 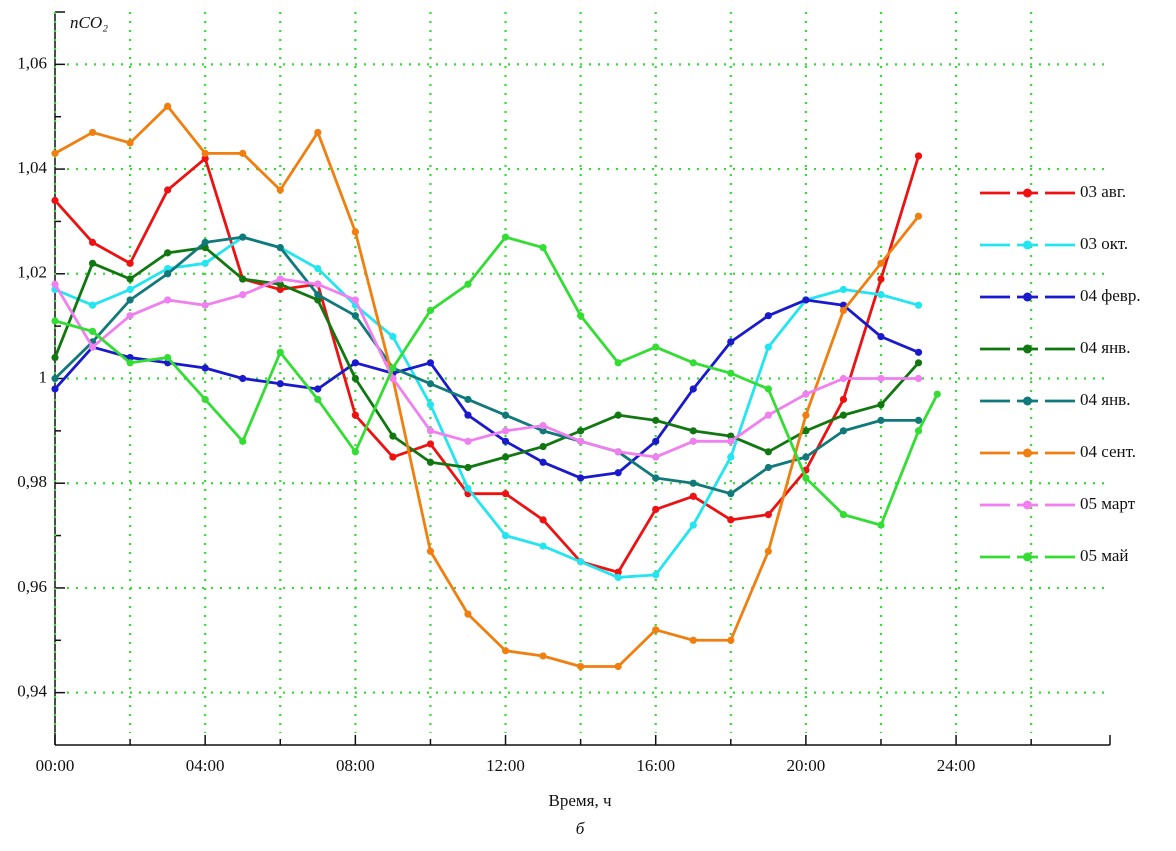 I want to click on x-tick-label: 04:00, so click(x=205, y=765).